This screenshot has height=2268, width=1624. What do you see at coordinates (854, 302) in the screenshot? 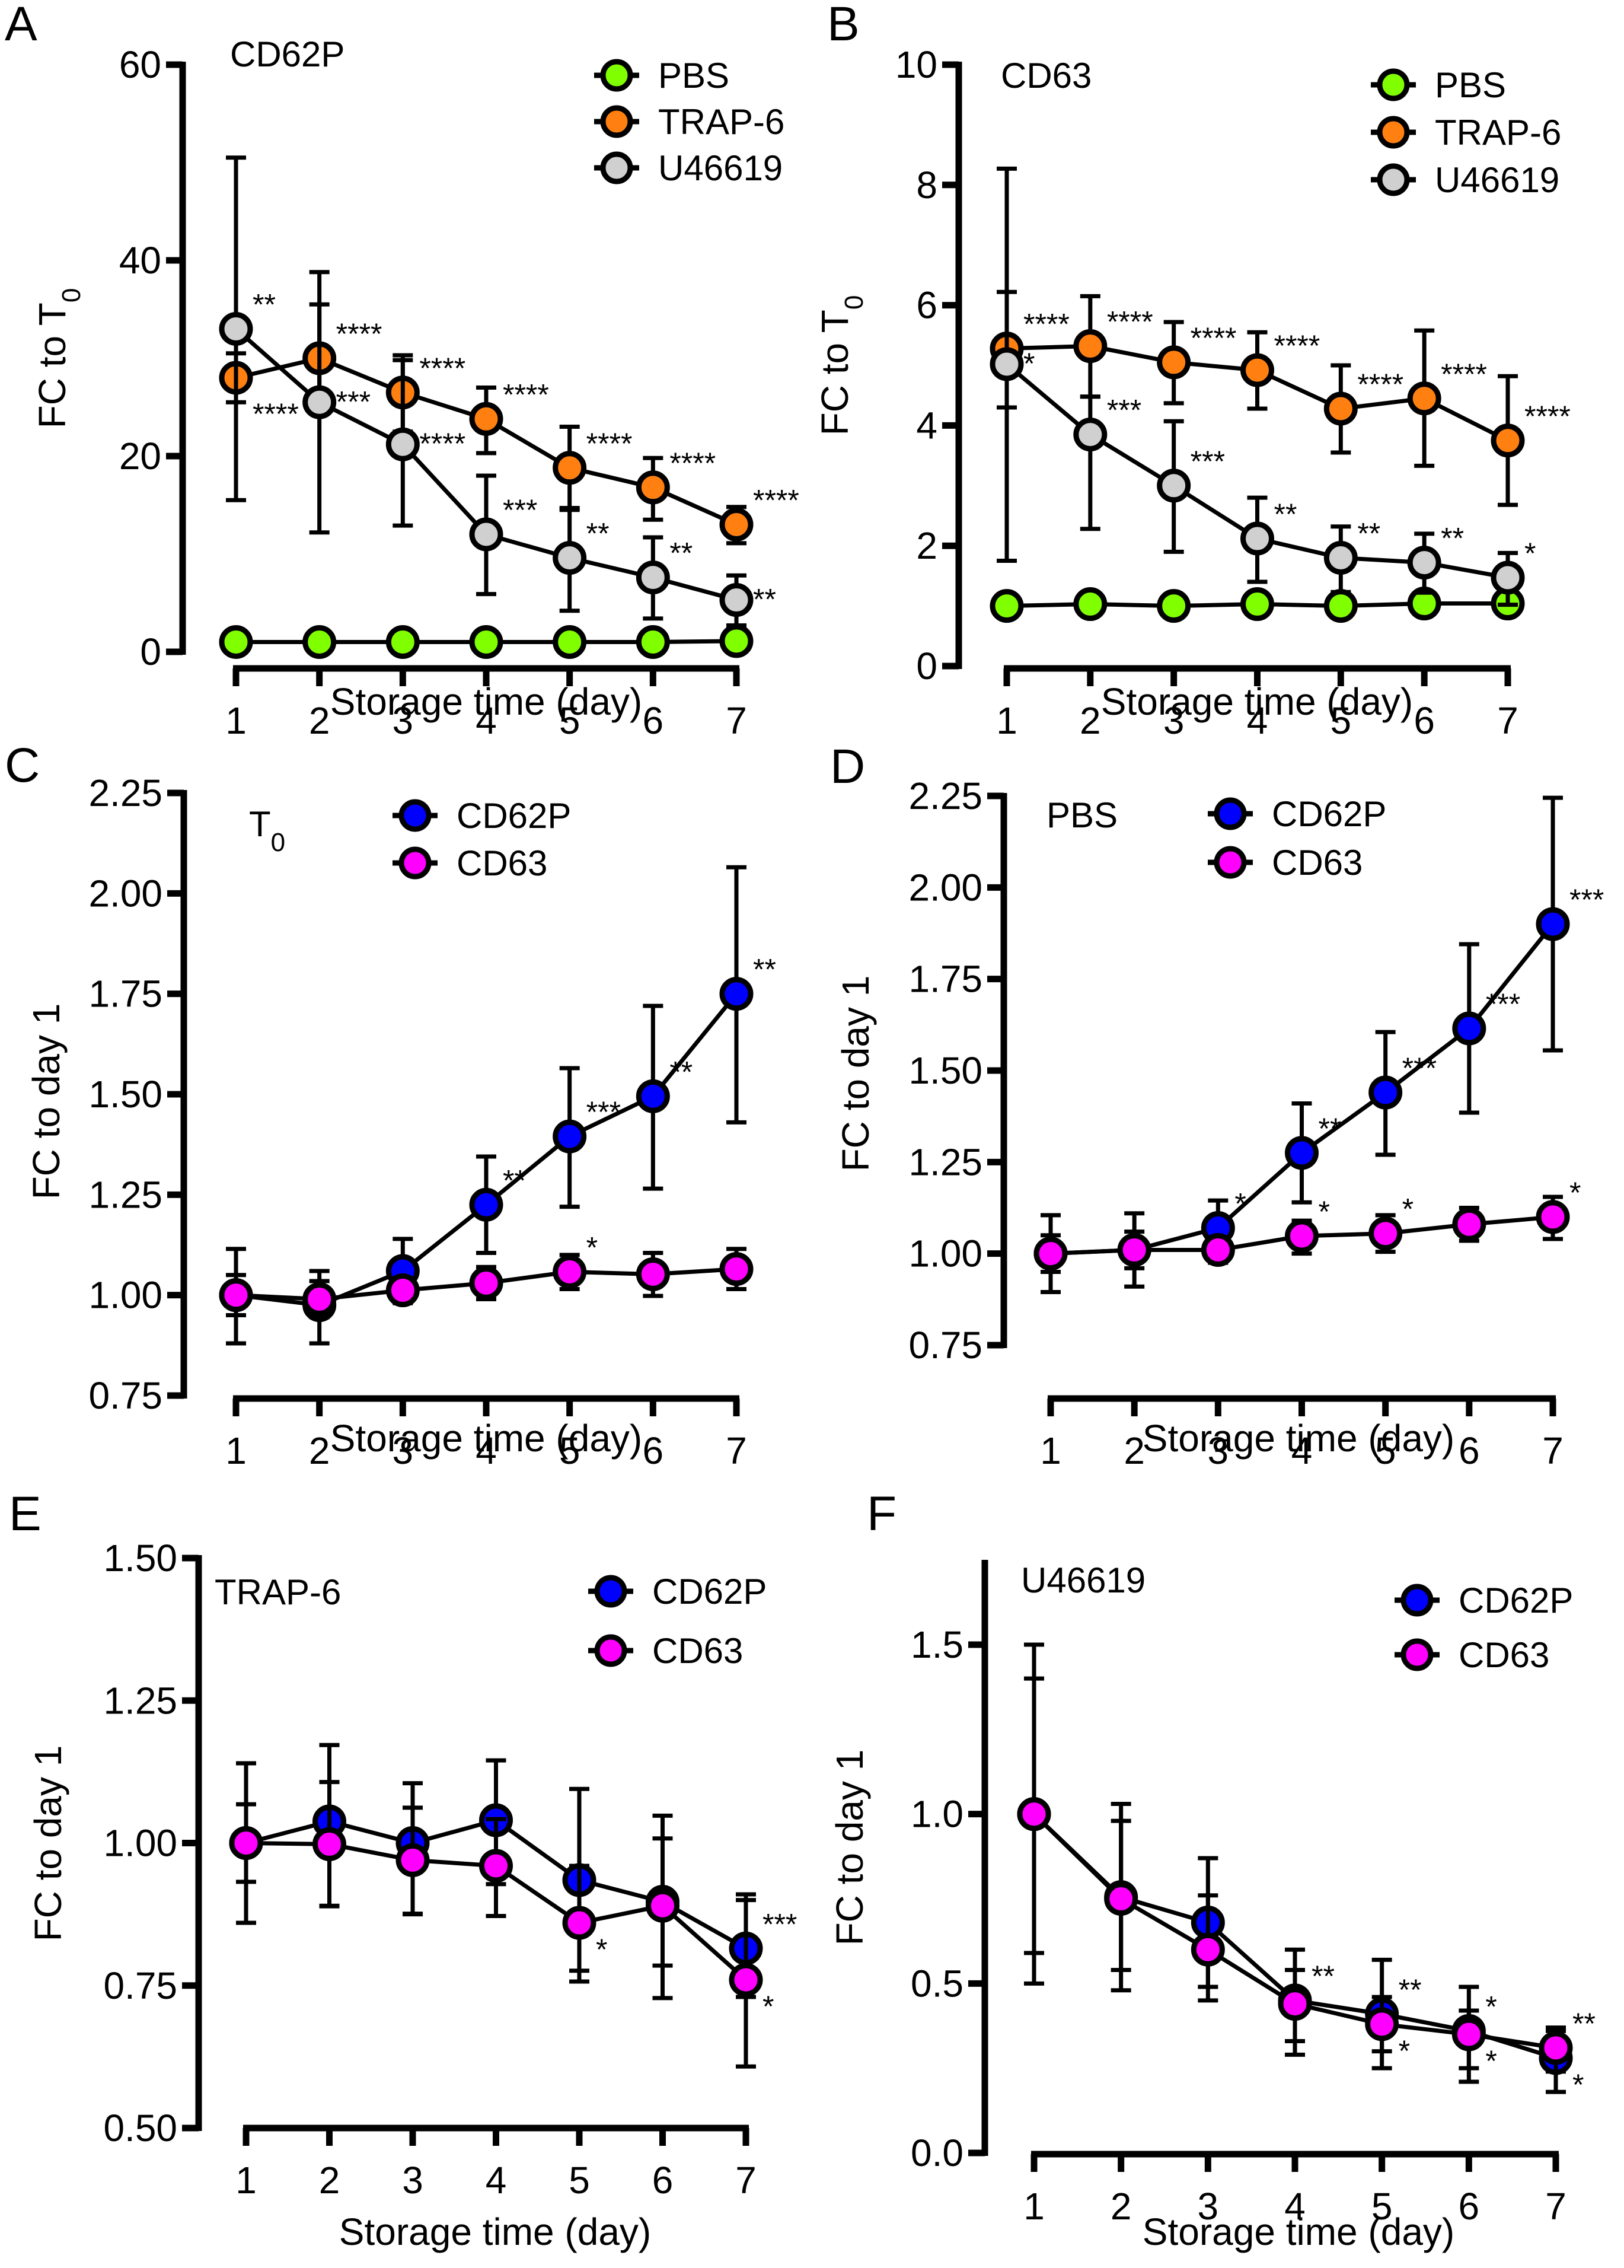
I see `y-axis-label-subscript: 0` at bounding box center [854, 302].